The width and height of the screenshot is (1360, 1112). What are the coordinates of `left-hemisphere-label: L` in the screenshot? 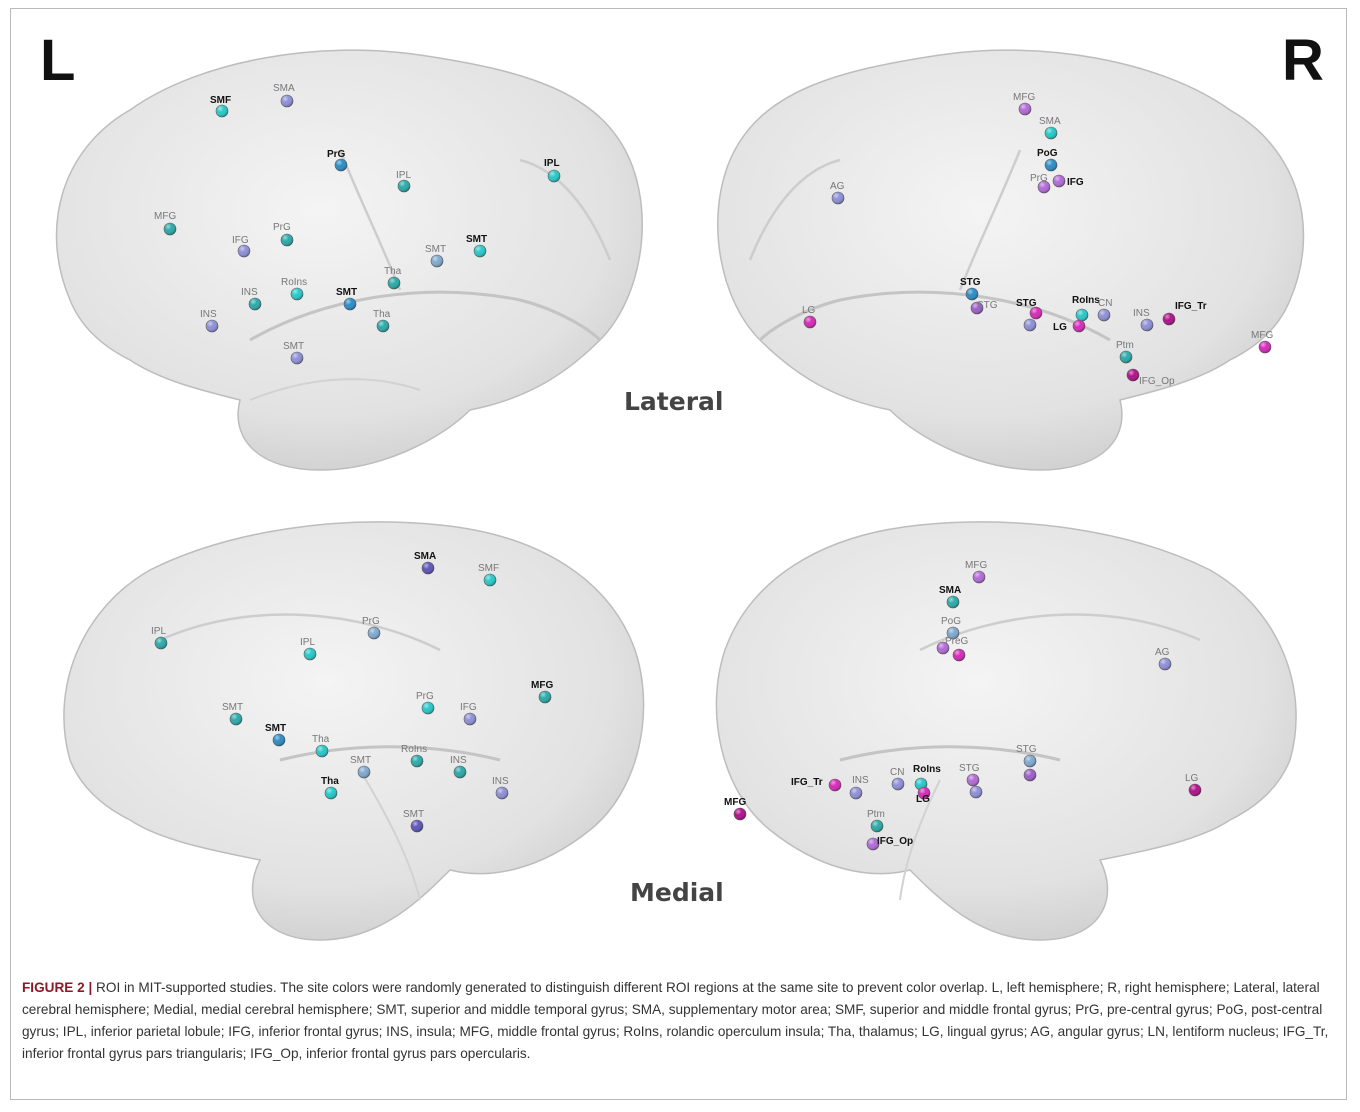 It's located at (58, 60).